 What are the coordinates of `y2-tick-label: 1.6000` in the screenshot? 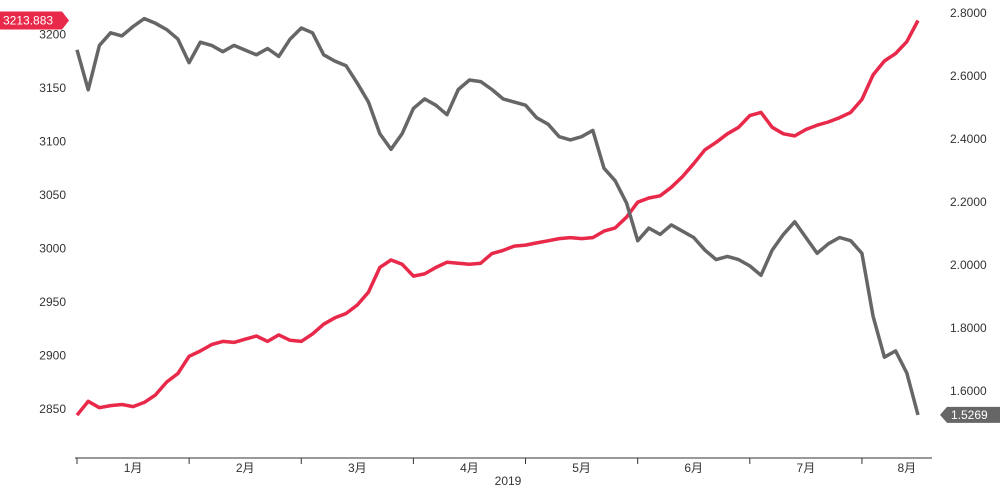 It's located at (968, 391).